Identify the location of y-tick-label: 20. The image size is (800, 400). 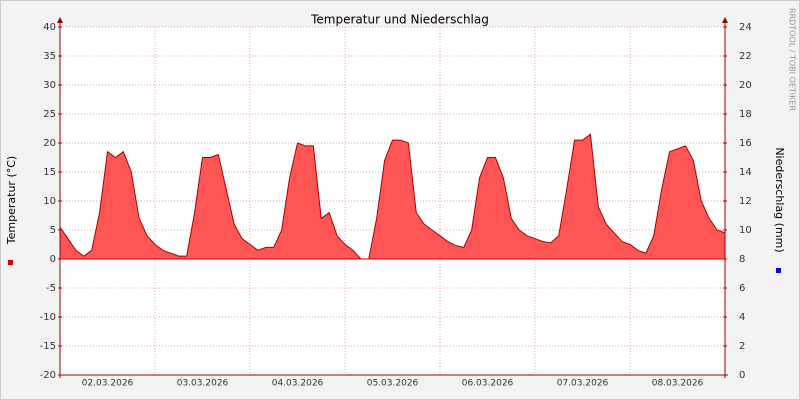
(49, 143).